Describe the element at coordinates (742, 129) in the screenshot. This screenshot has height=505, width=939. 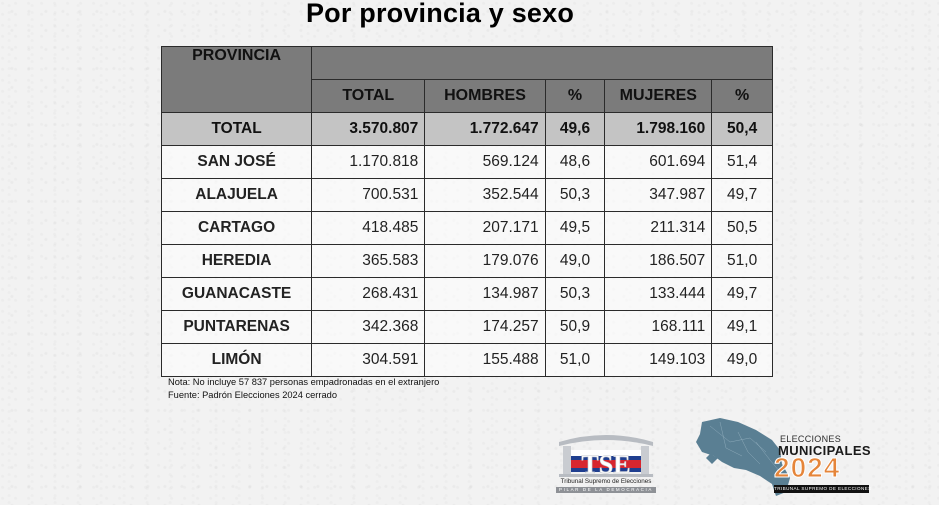
I see `cell-pct-mujeres: 50,4` at that location.